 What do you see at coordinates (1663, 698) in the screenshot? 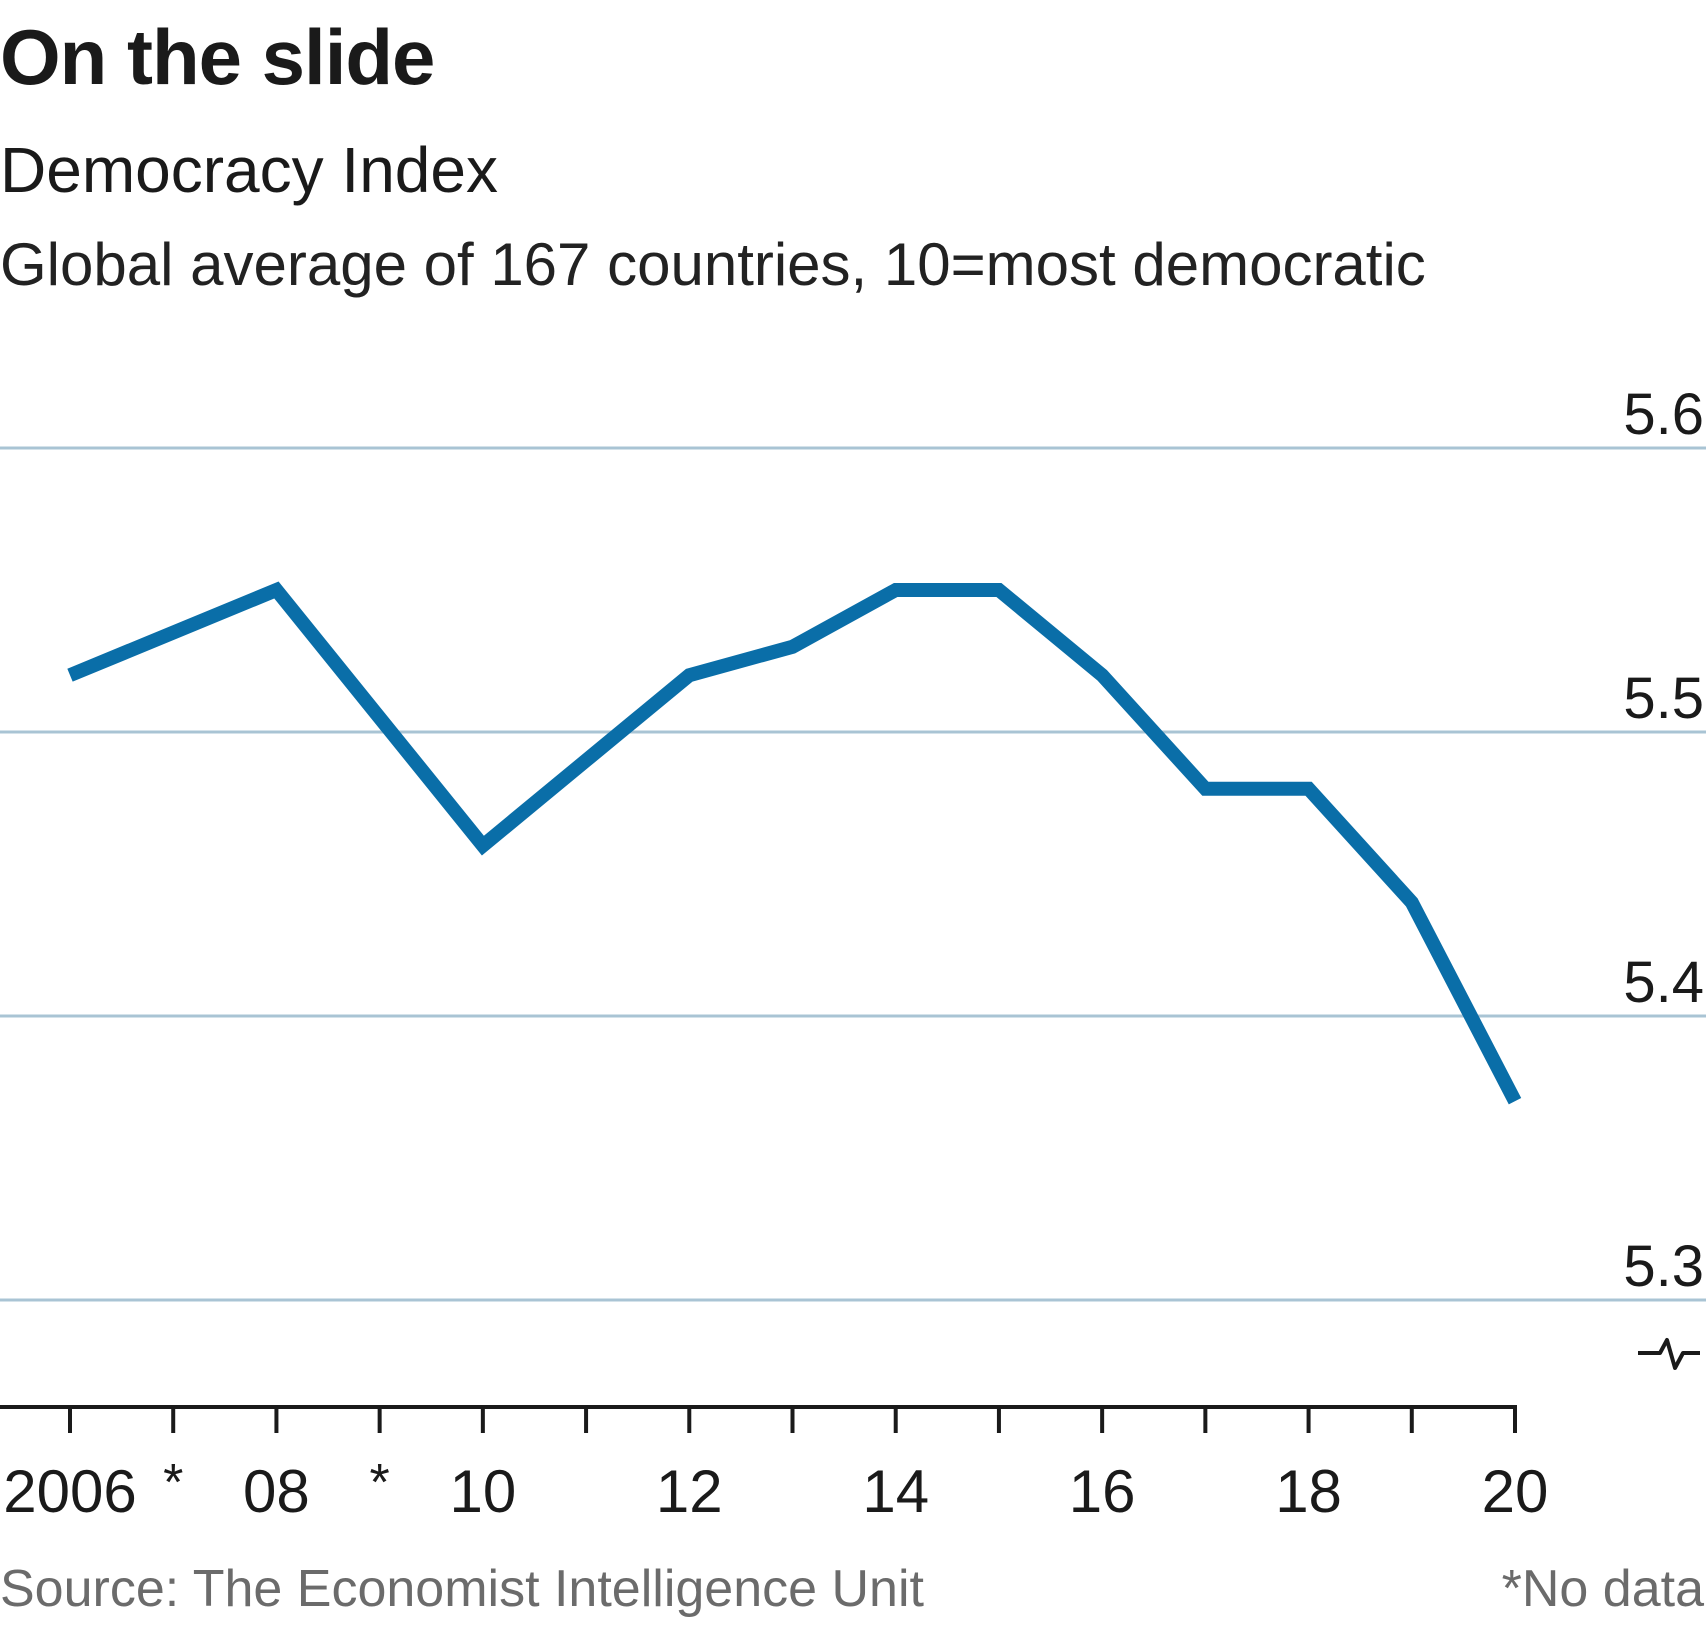
I see `y-tick-label: 5.5` at bounding box center [1663, 698].